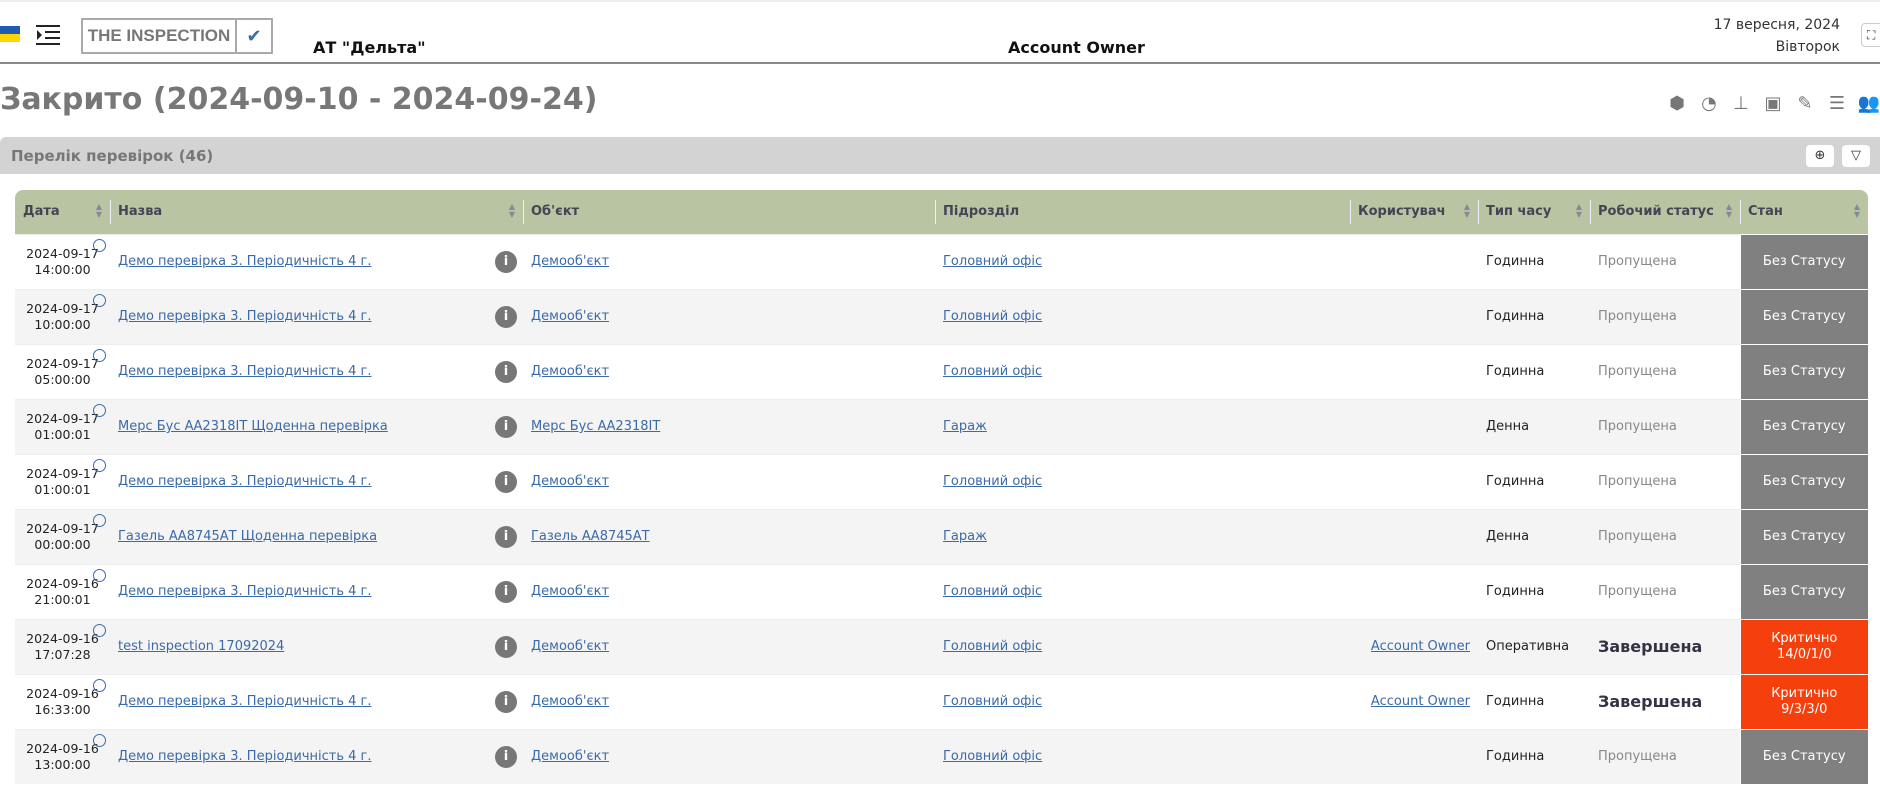 This screenshot has height=788, width=1880. I want to click on column-header: Користувач ▲ ▼, so click(1414, 212).